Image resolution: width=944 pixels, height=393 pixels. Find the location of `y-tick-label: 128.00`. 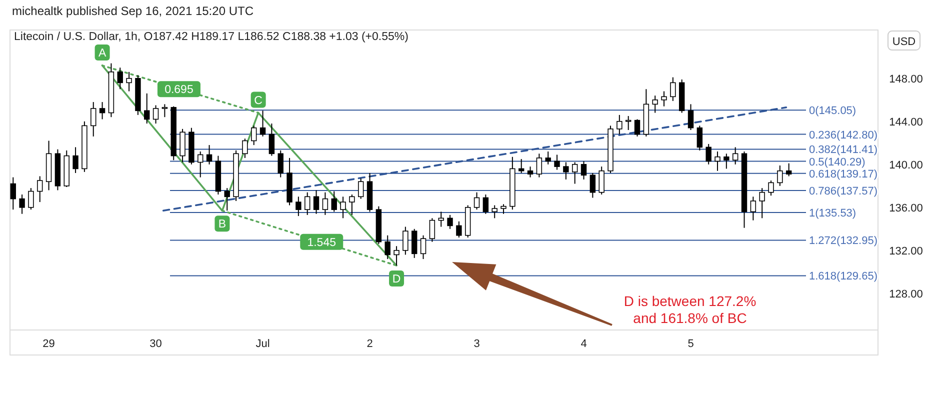

y-tick-label: 128.00 is located at coordinates (906, 294).